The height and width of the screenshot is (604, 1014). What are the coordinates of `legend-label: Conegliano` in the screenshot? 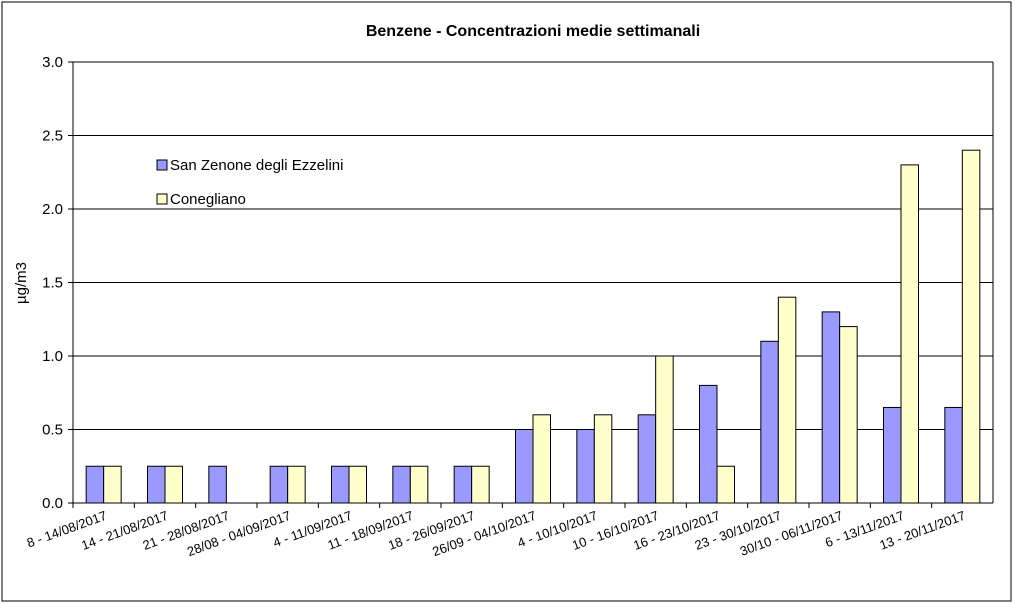 It's located at (208, 199).